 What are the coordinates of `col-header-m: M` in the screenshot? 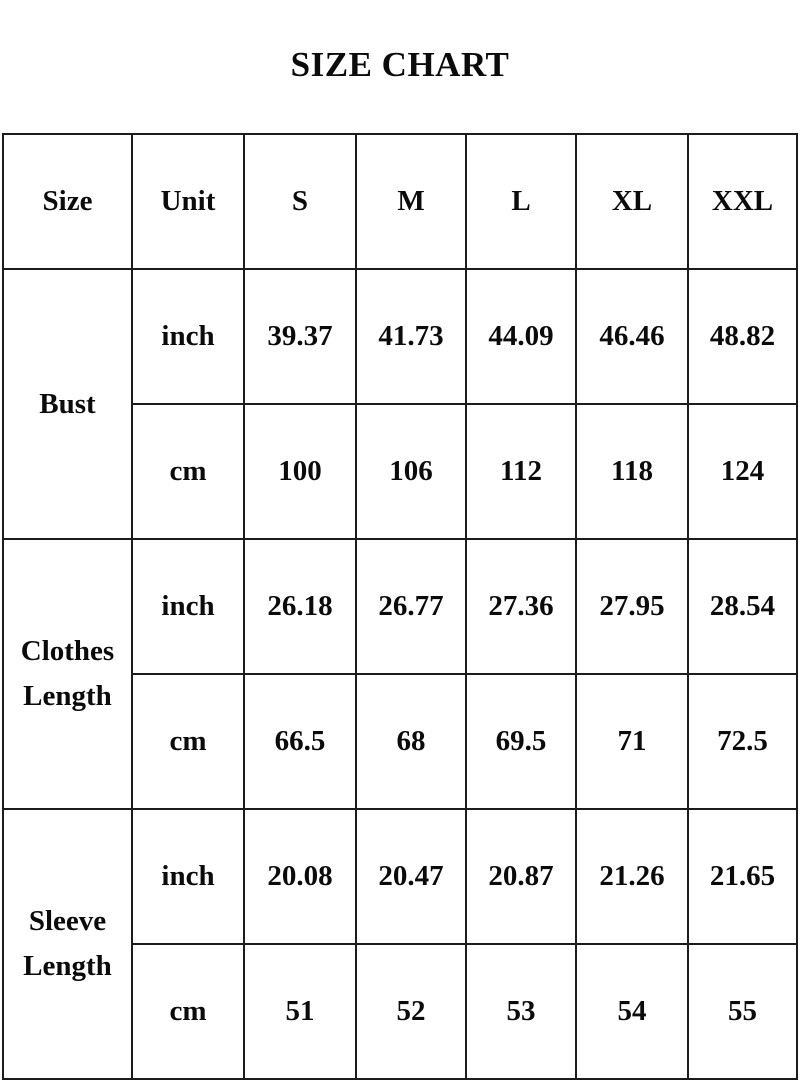 It's located at (411, 201).